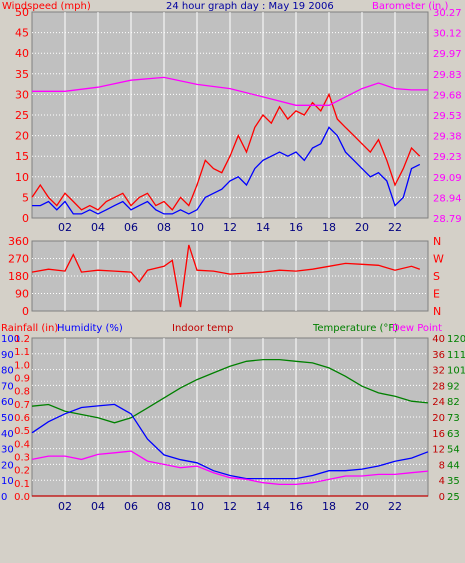 This screenshot has width=465, height=563. I want to click on rainfall-tick-label: 0.6, so click(22, 418).